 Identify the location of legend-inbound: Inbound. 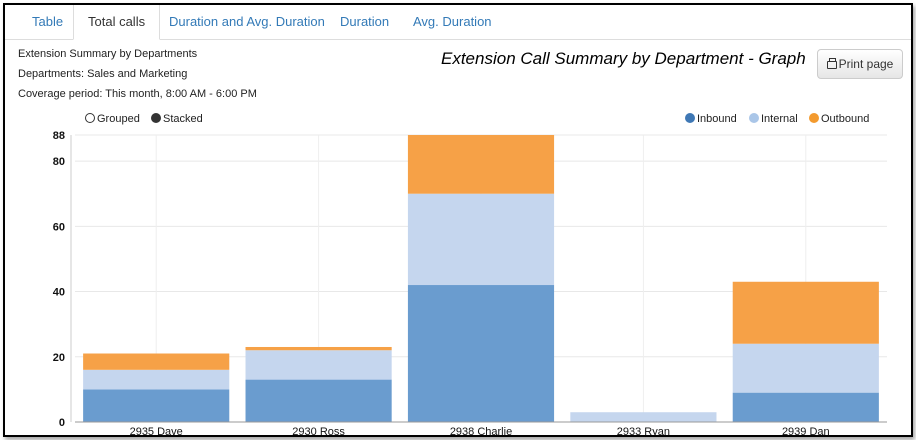
(711, 119).